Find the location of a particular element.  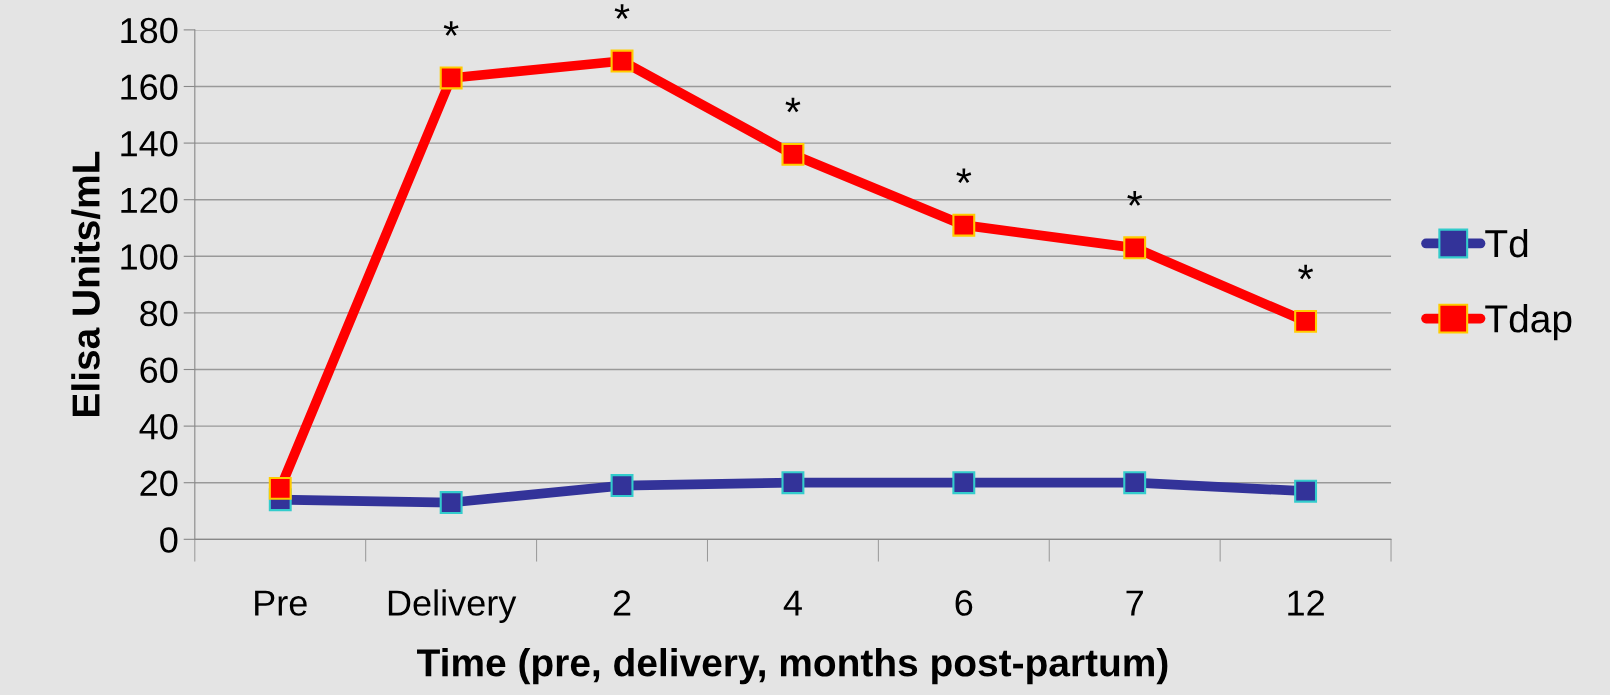

y-axis-title: Elisa Units/mL is located at coordinates (86, 283).